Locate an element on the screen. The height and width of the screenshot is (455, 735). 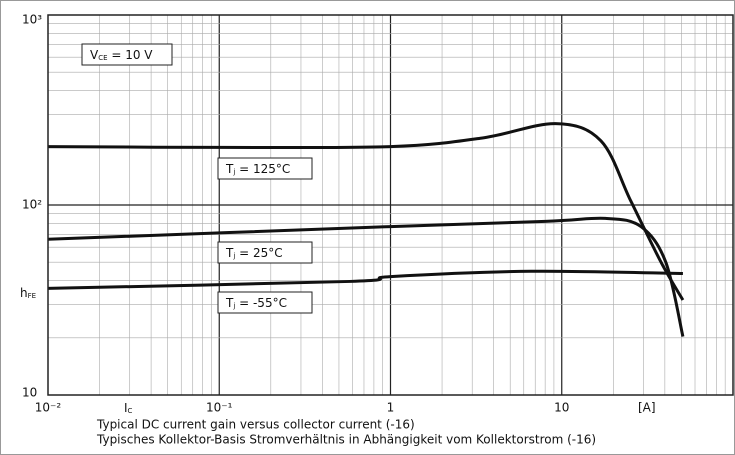
annotation-part: = 10 V is located at coordinates (131, 55).